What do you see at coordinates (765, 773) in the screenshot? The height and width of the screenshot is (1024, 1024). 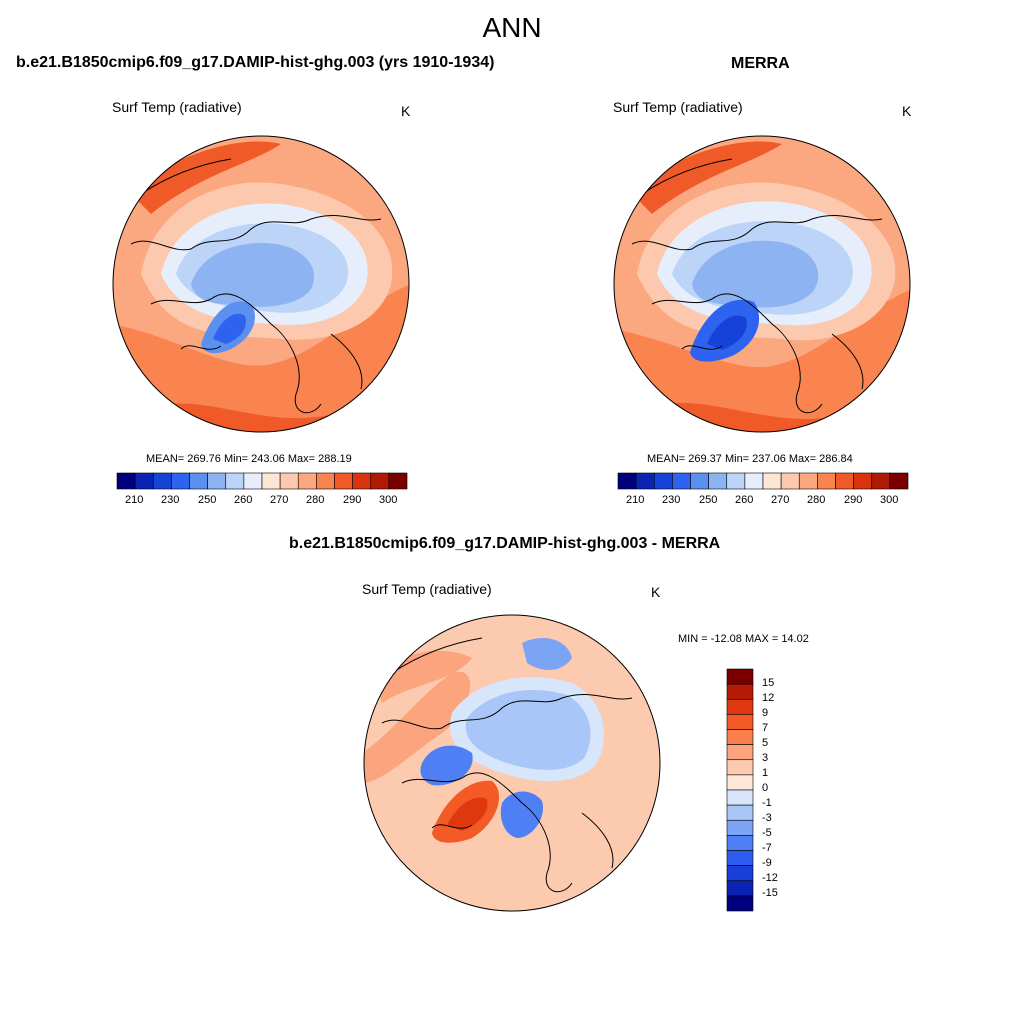 I see `diff-tick-1: 1` at bounding box center [765, 773].